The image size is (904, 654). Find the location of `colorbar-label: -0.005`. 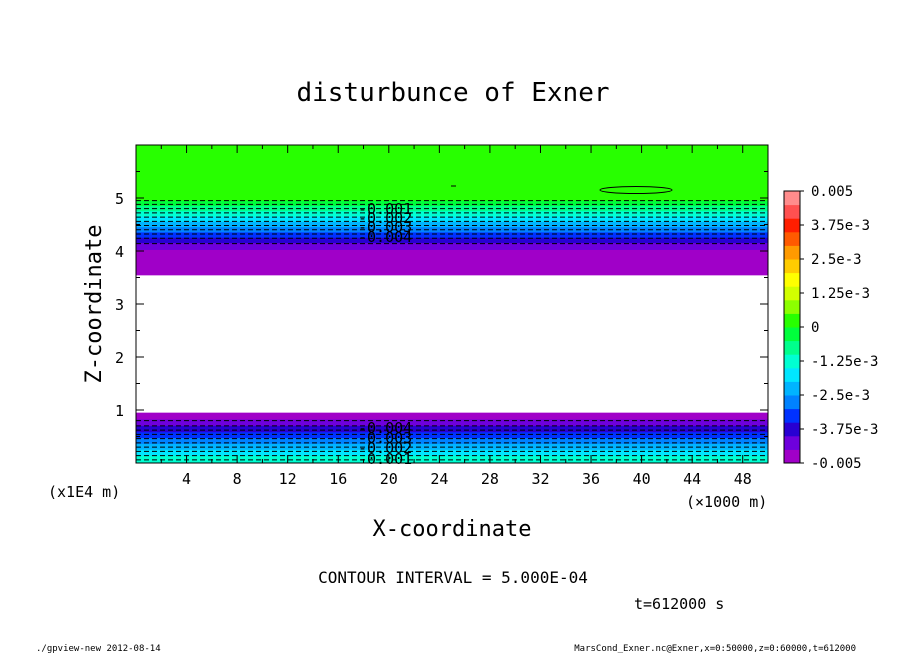

colorbar-label: -0.005 is located at coordinates (836, 464).